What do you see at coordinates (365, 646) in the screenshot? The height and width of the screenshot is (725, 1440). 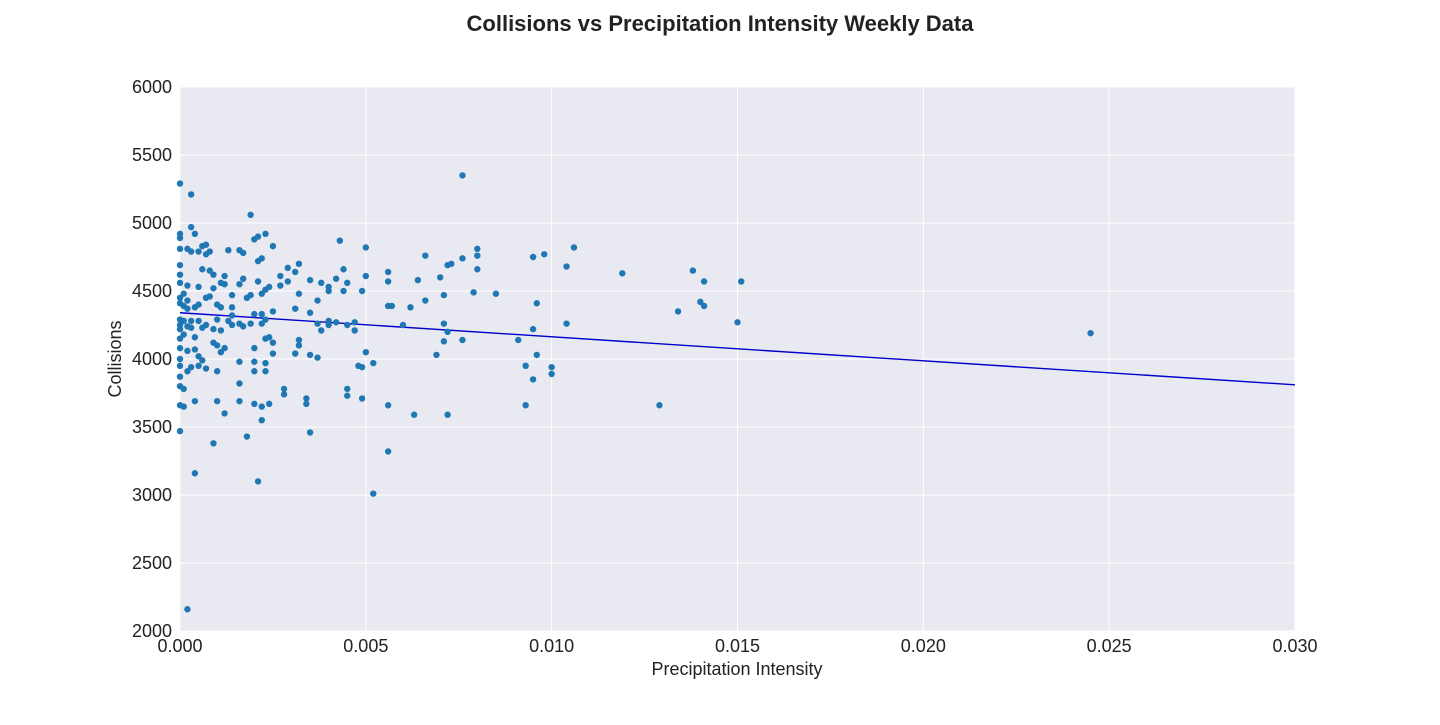 I see `x-tick-label: 0.005` at bounding box center [365, 646].